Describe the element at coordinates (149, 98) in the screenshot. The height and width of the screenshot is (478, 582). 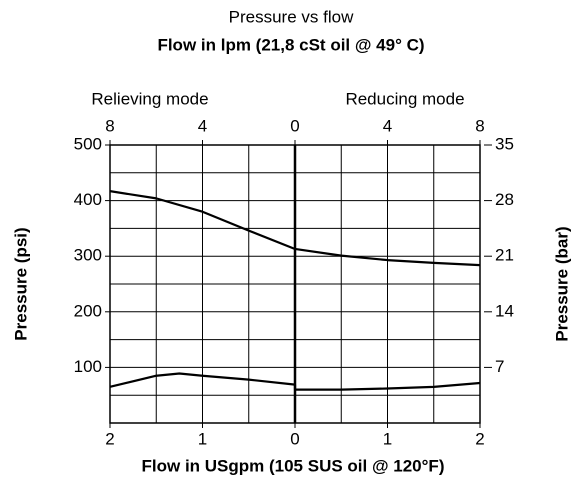
I see `annotation: Relieving mode` at that location.